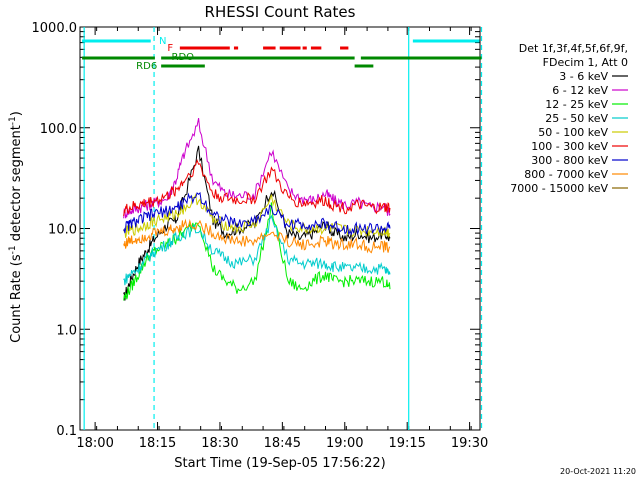  I want to click on legend-entry: 25 - 50 keV, so click(576, 118).